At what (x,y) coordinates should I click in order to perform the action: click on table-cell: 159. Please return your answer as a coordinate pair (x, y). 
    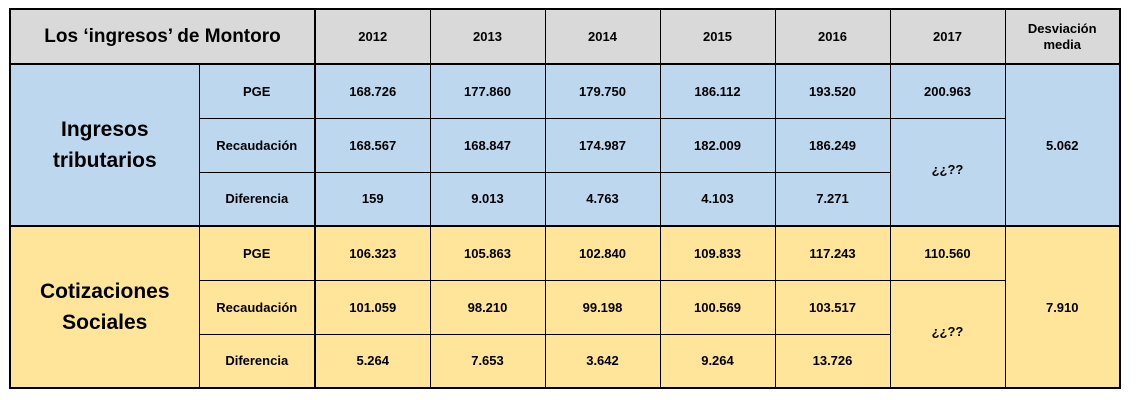
    Looking at the image, I should click on (372, 199).